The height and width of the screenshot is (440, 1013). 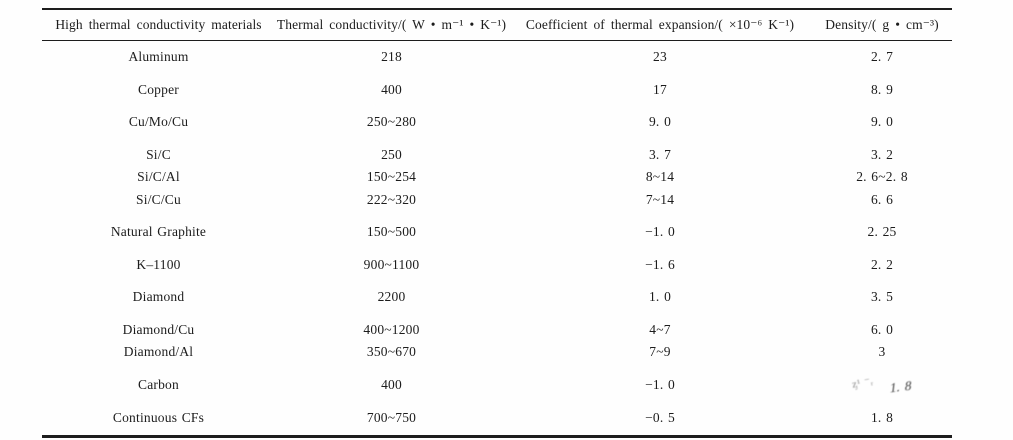 What do you see at coordinates (660, 89) in the screenshot?
I see `expansion-cell: 17` at bounding box center [660, 89].